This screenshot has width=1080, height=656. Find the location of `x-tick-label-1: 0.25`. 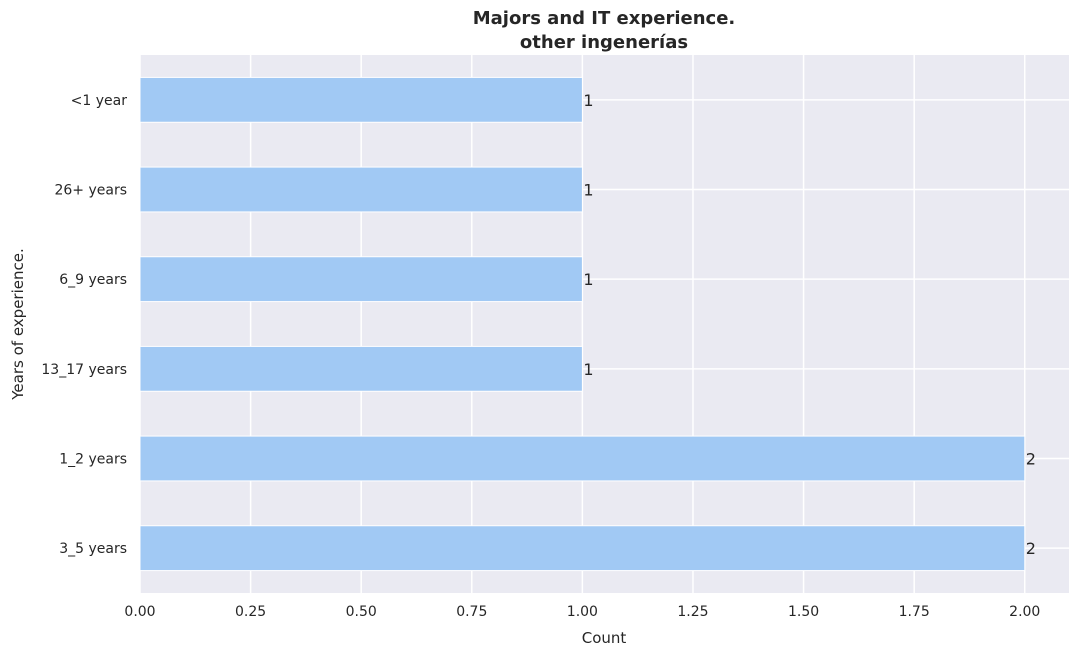

x-tick-label-1: 0.25 is located at coordinates (250, 612).